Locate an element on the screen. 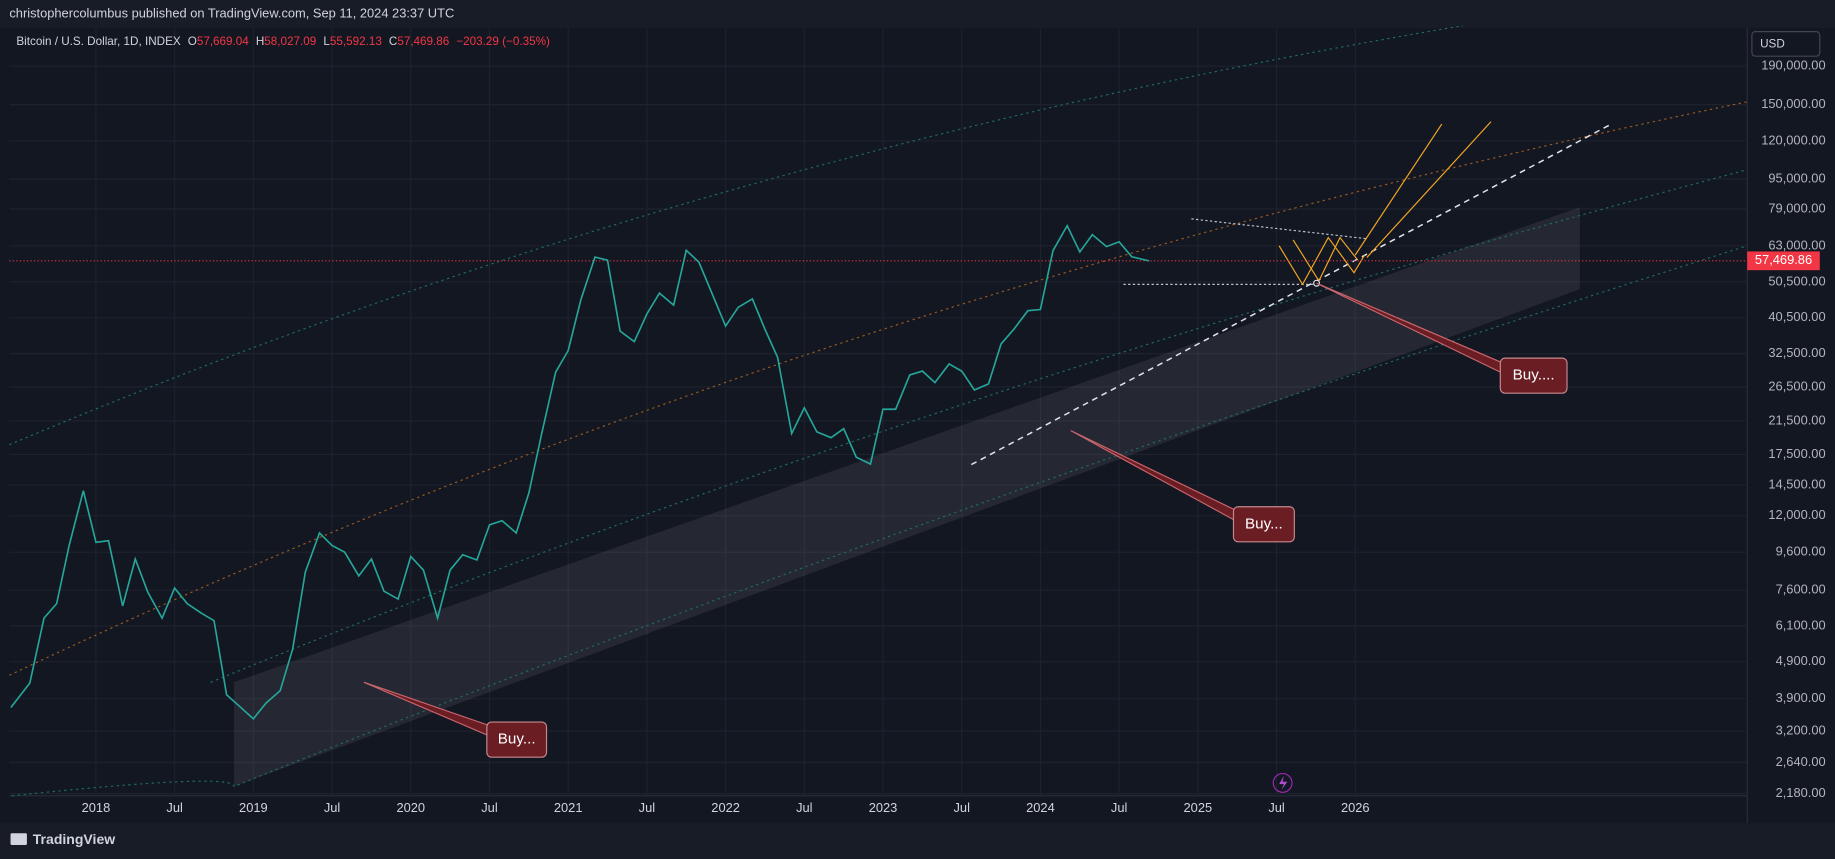  ohlc-key: O is located at coordinates (192, 41).